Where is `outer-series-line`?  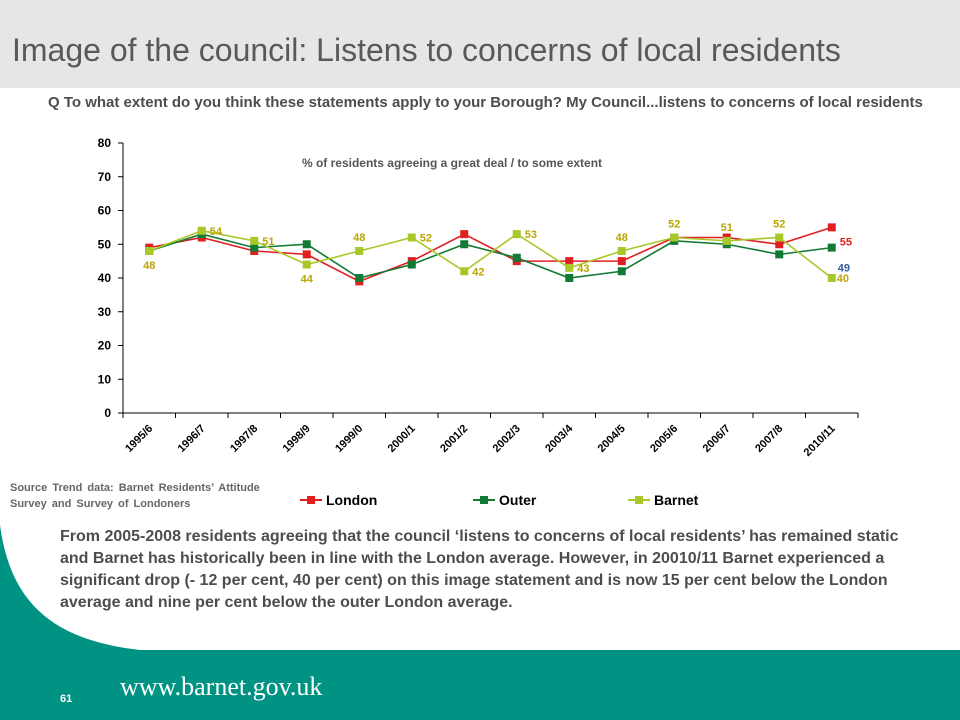 outer-series-line is located at coordinates (490, 256).